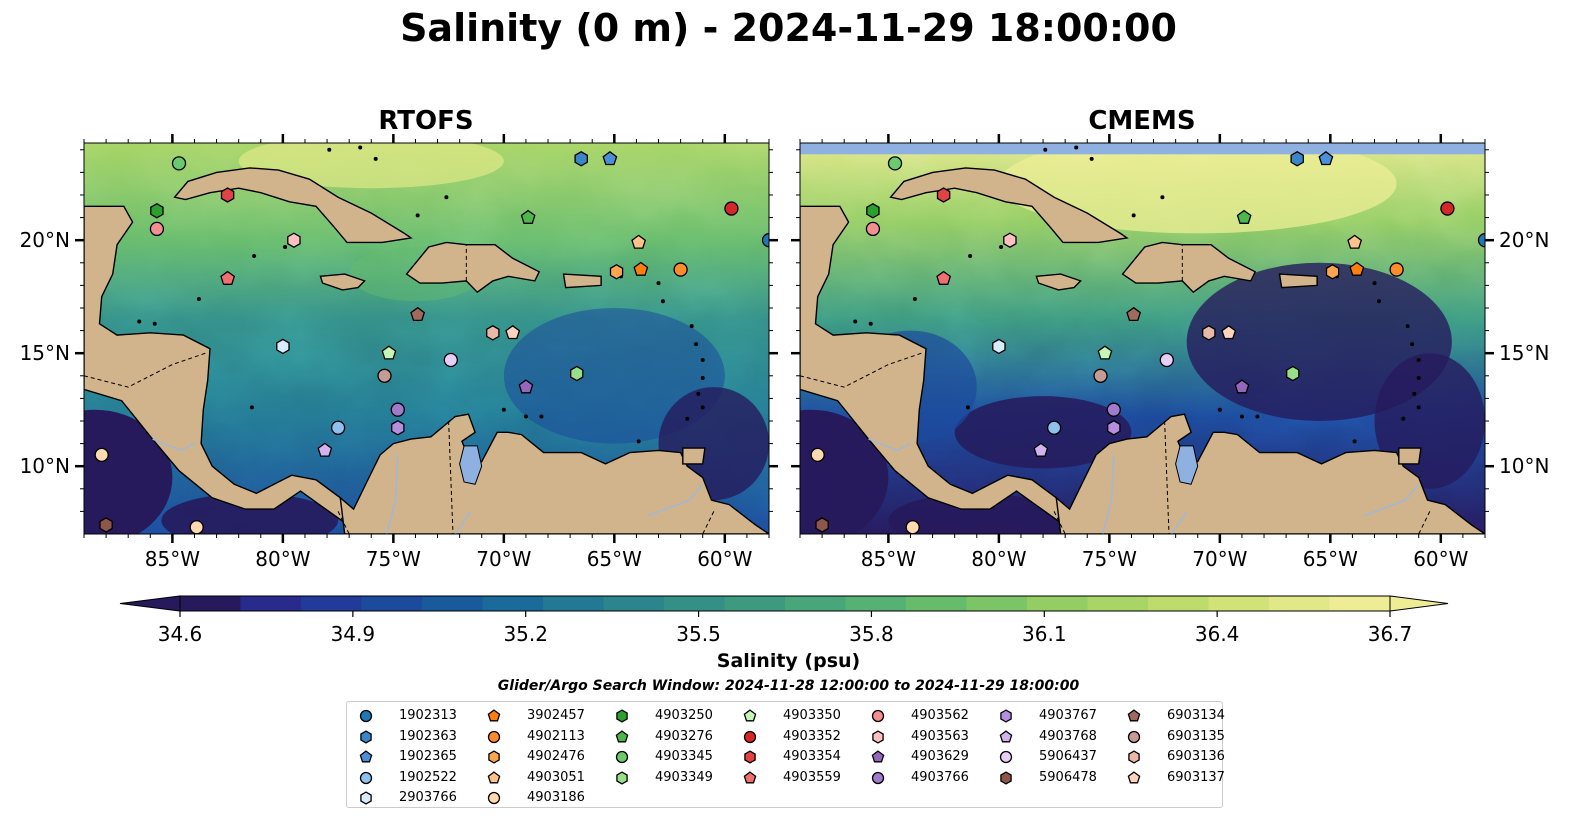 The height and width of the screenshot is (827, 1577). I want to click on legend-label: 4902113, so click(556, 736).